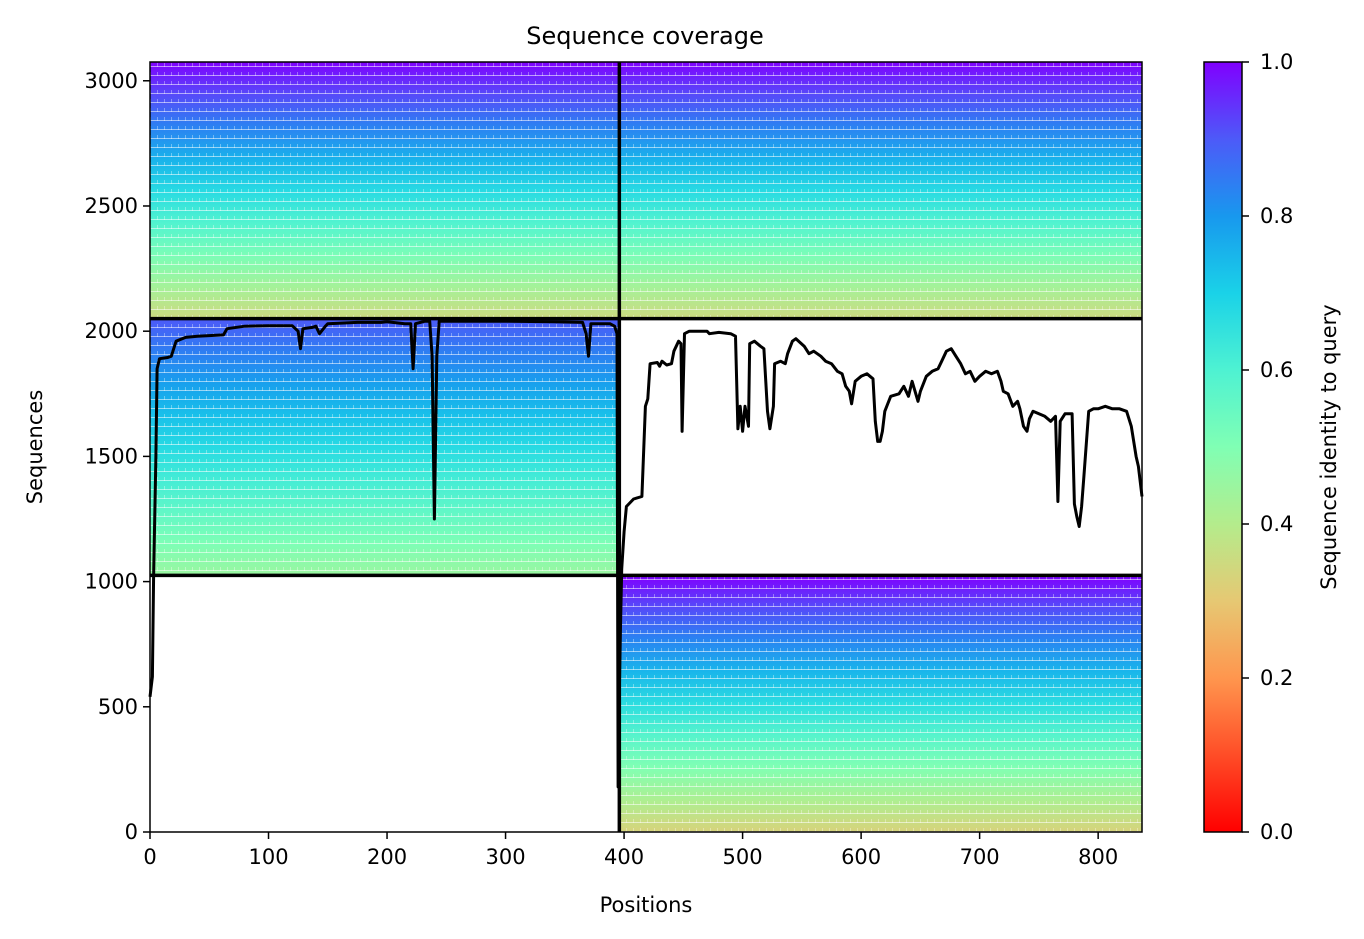 The height and width of the screenshot is (939, 1364). Describe the element at coordinates (1223, 447) in the screenshot. I see `colorbar` at that location.